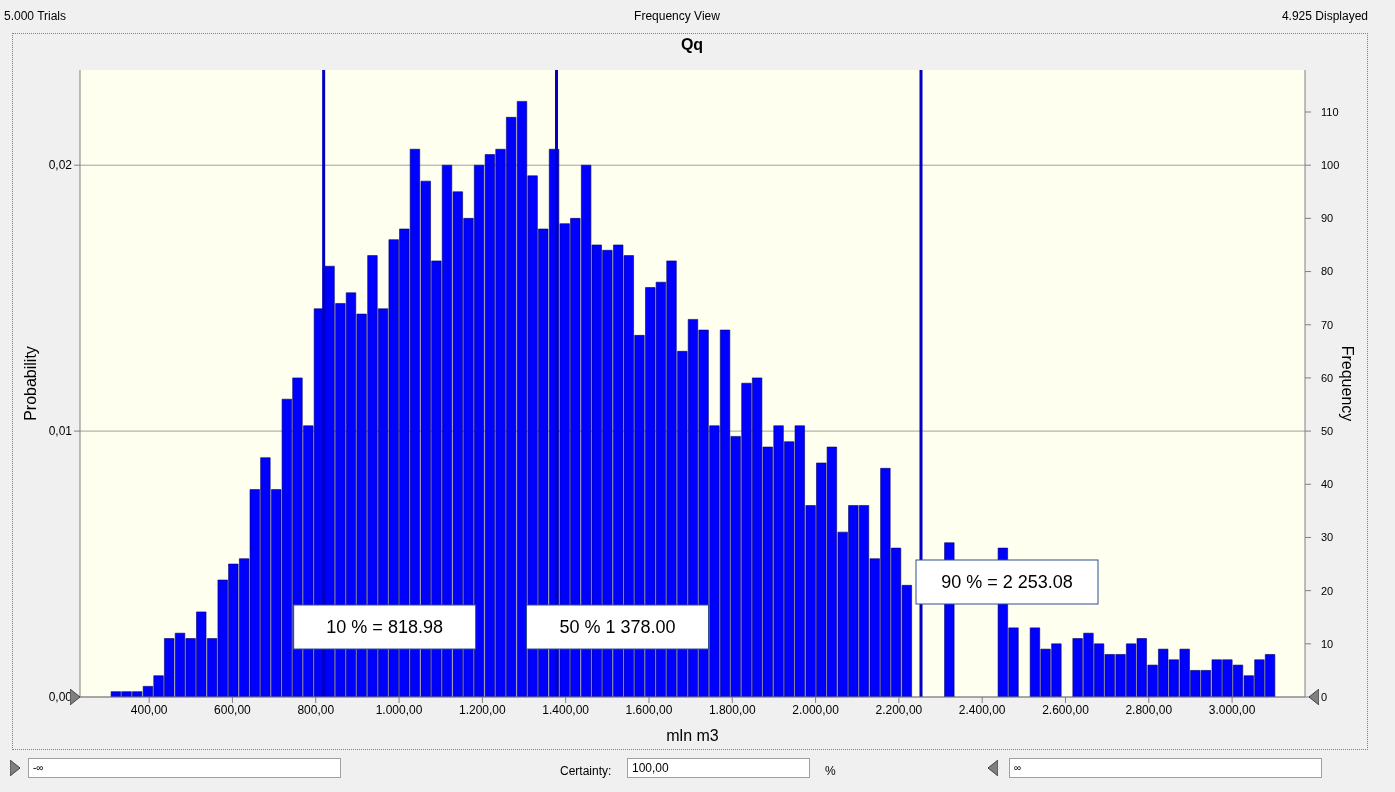 The width and height of the screenshot is (1395, 792). I want to click on y2-tick-label: 80, so click(1327, 271).